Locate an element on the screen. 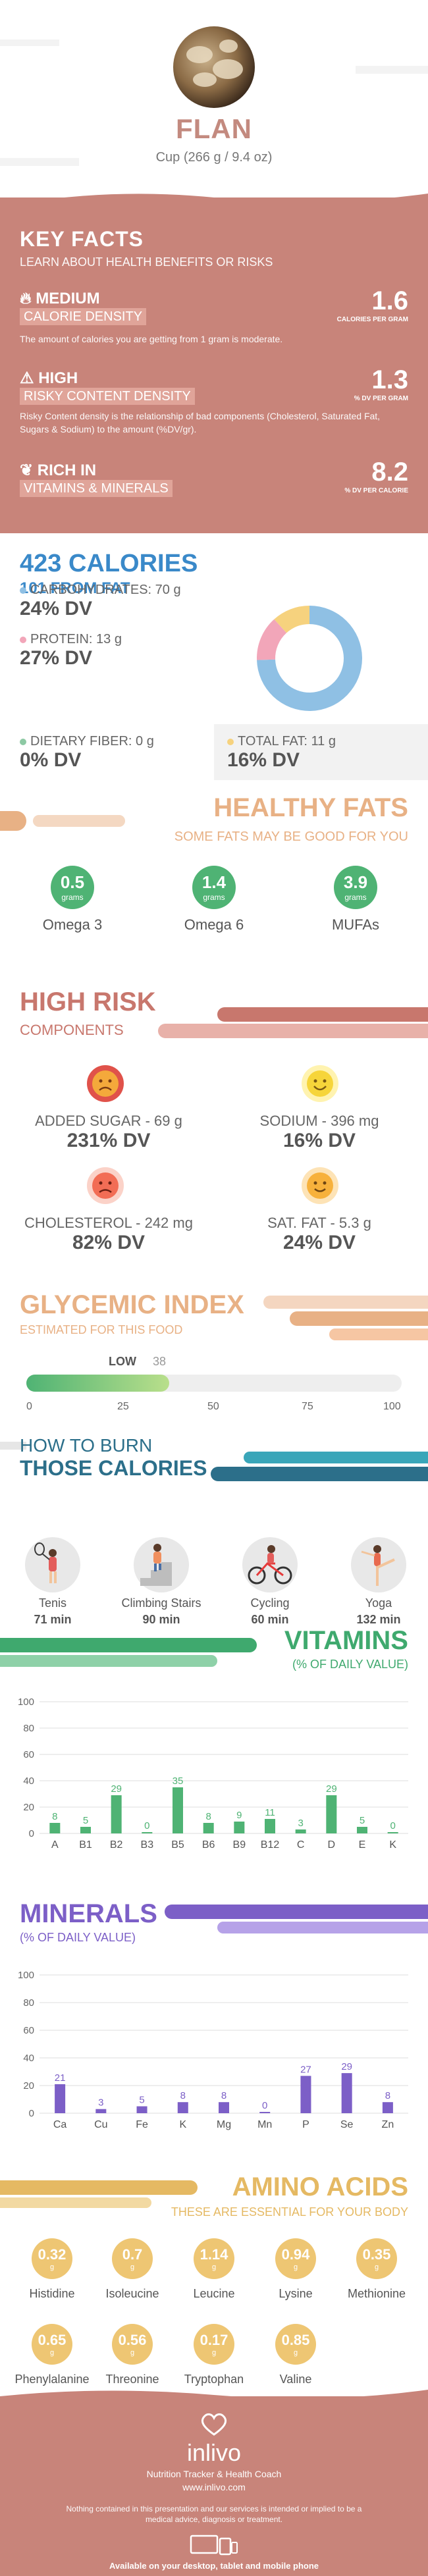 The height and width of the screenshot is (2576, 428). mineral-category-label: Fe is located at coordinates (142, 2124).